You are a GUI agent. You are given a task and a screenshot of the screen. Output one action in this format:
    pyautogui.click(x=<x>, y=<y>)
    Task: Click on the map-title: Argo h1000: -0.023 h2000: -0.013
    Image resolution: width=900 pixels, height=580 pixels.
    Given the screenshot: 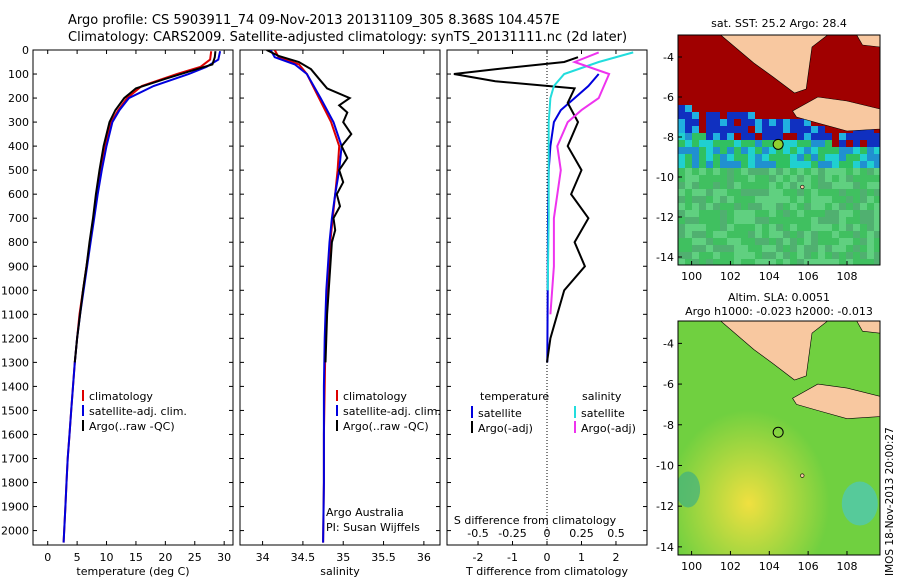 What is the action you would take?
    pyautogui.click(x=779, y=311)
    